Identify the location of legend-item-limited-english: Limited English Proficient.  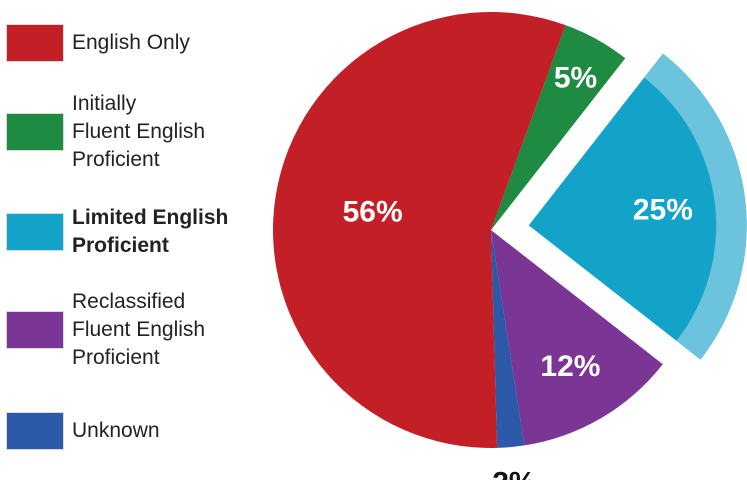
(117, 232).